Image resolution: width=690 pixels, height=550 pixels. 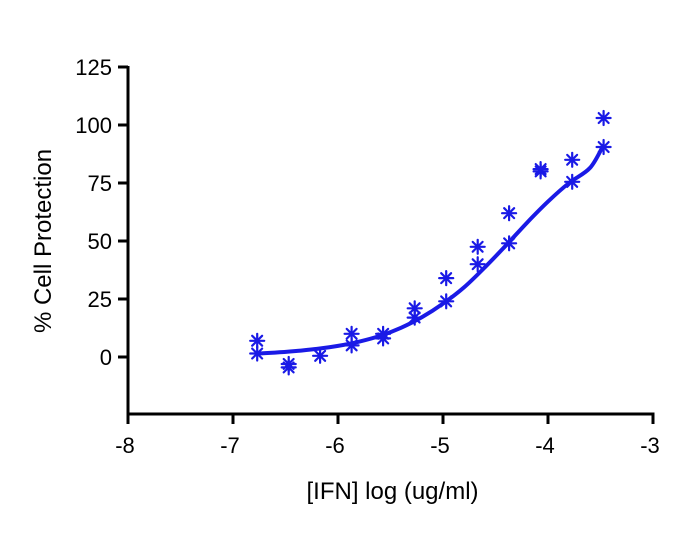 I want to click on x-tick-label: -7, so click(x=230, y=445).